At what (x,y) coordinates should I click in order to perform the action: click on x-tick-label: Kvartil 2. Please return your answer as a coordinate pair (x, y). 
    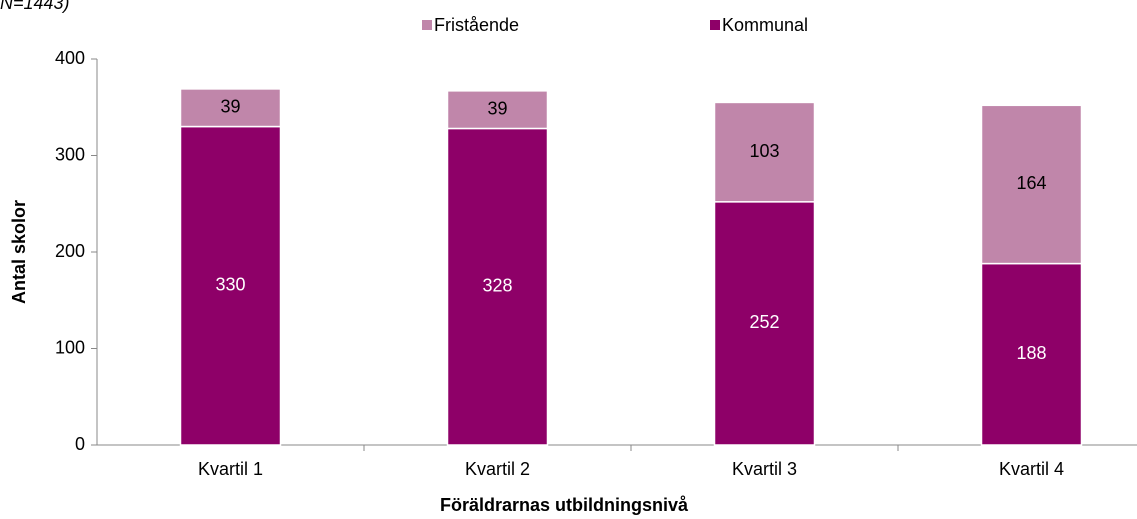
    Looking at the image, I should click on (497, 469).